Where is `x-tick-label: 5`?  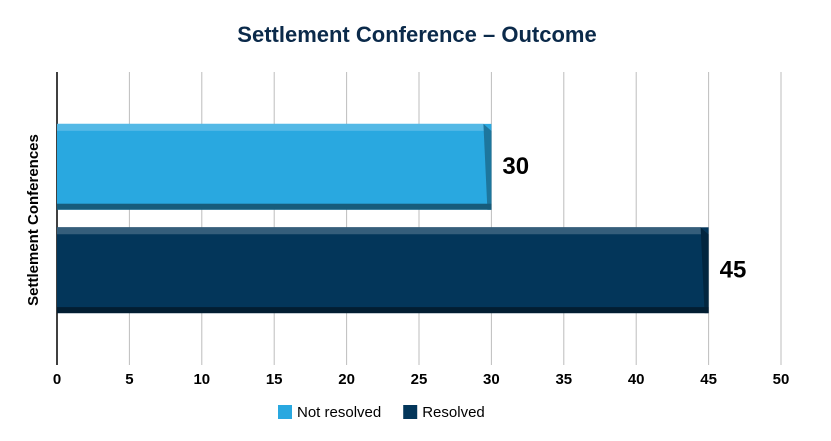
x-tick-label: 5 is located at coordinates (129, 379).